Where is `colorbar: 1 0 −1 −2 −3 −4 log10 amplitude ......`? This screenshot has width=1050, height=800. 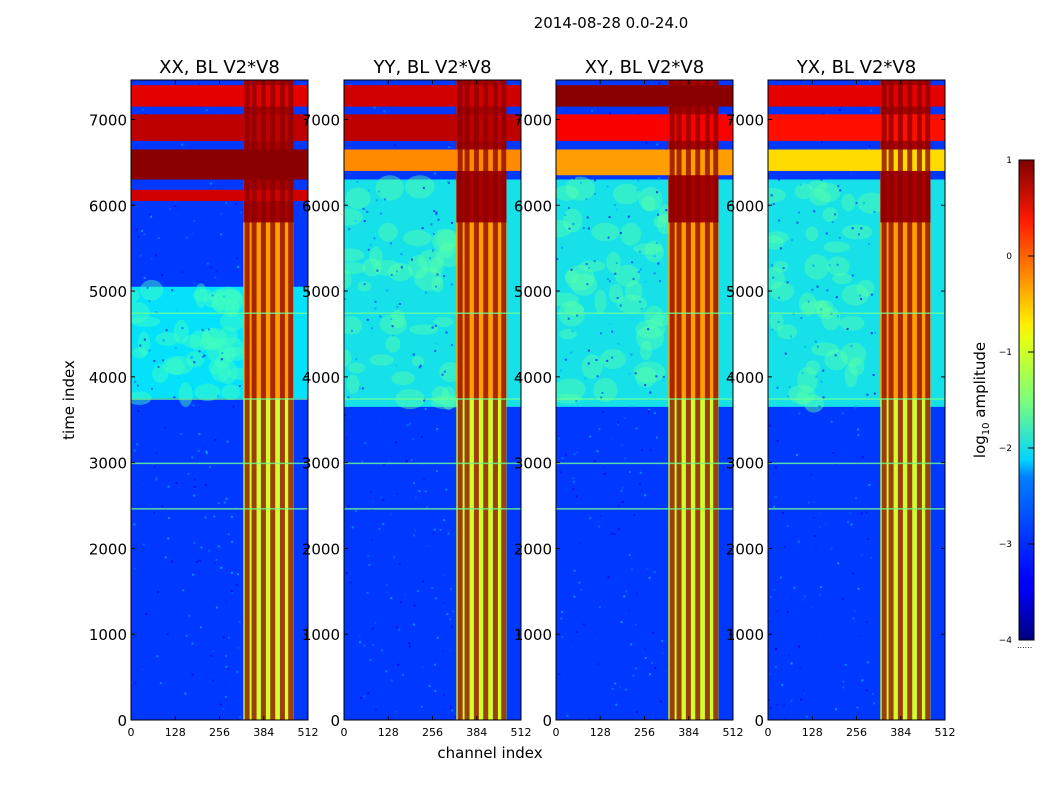
colorbar: 1 0 −1 −2 −3 −4 log10 amplitude ...... is located at coordinates (1003, 403).